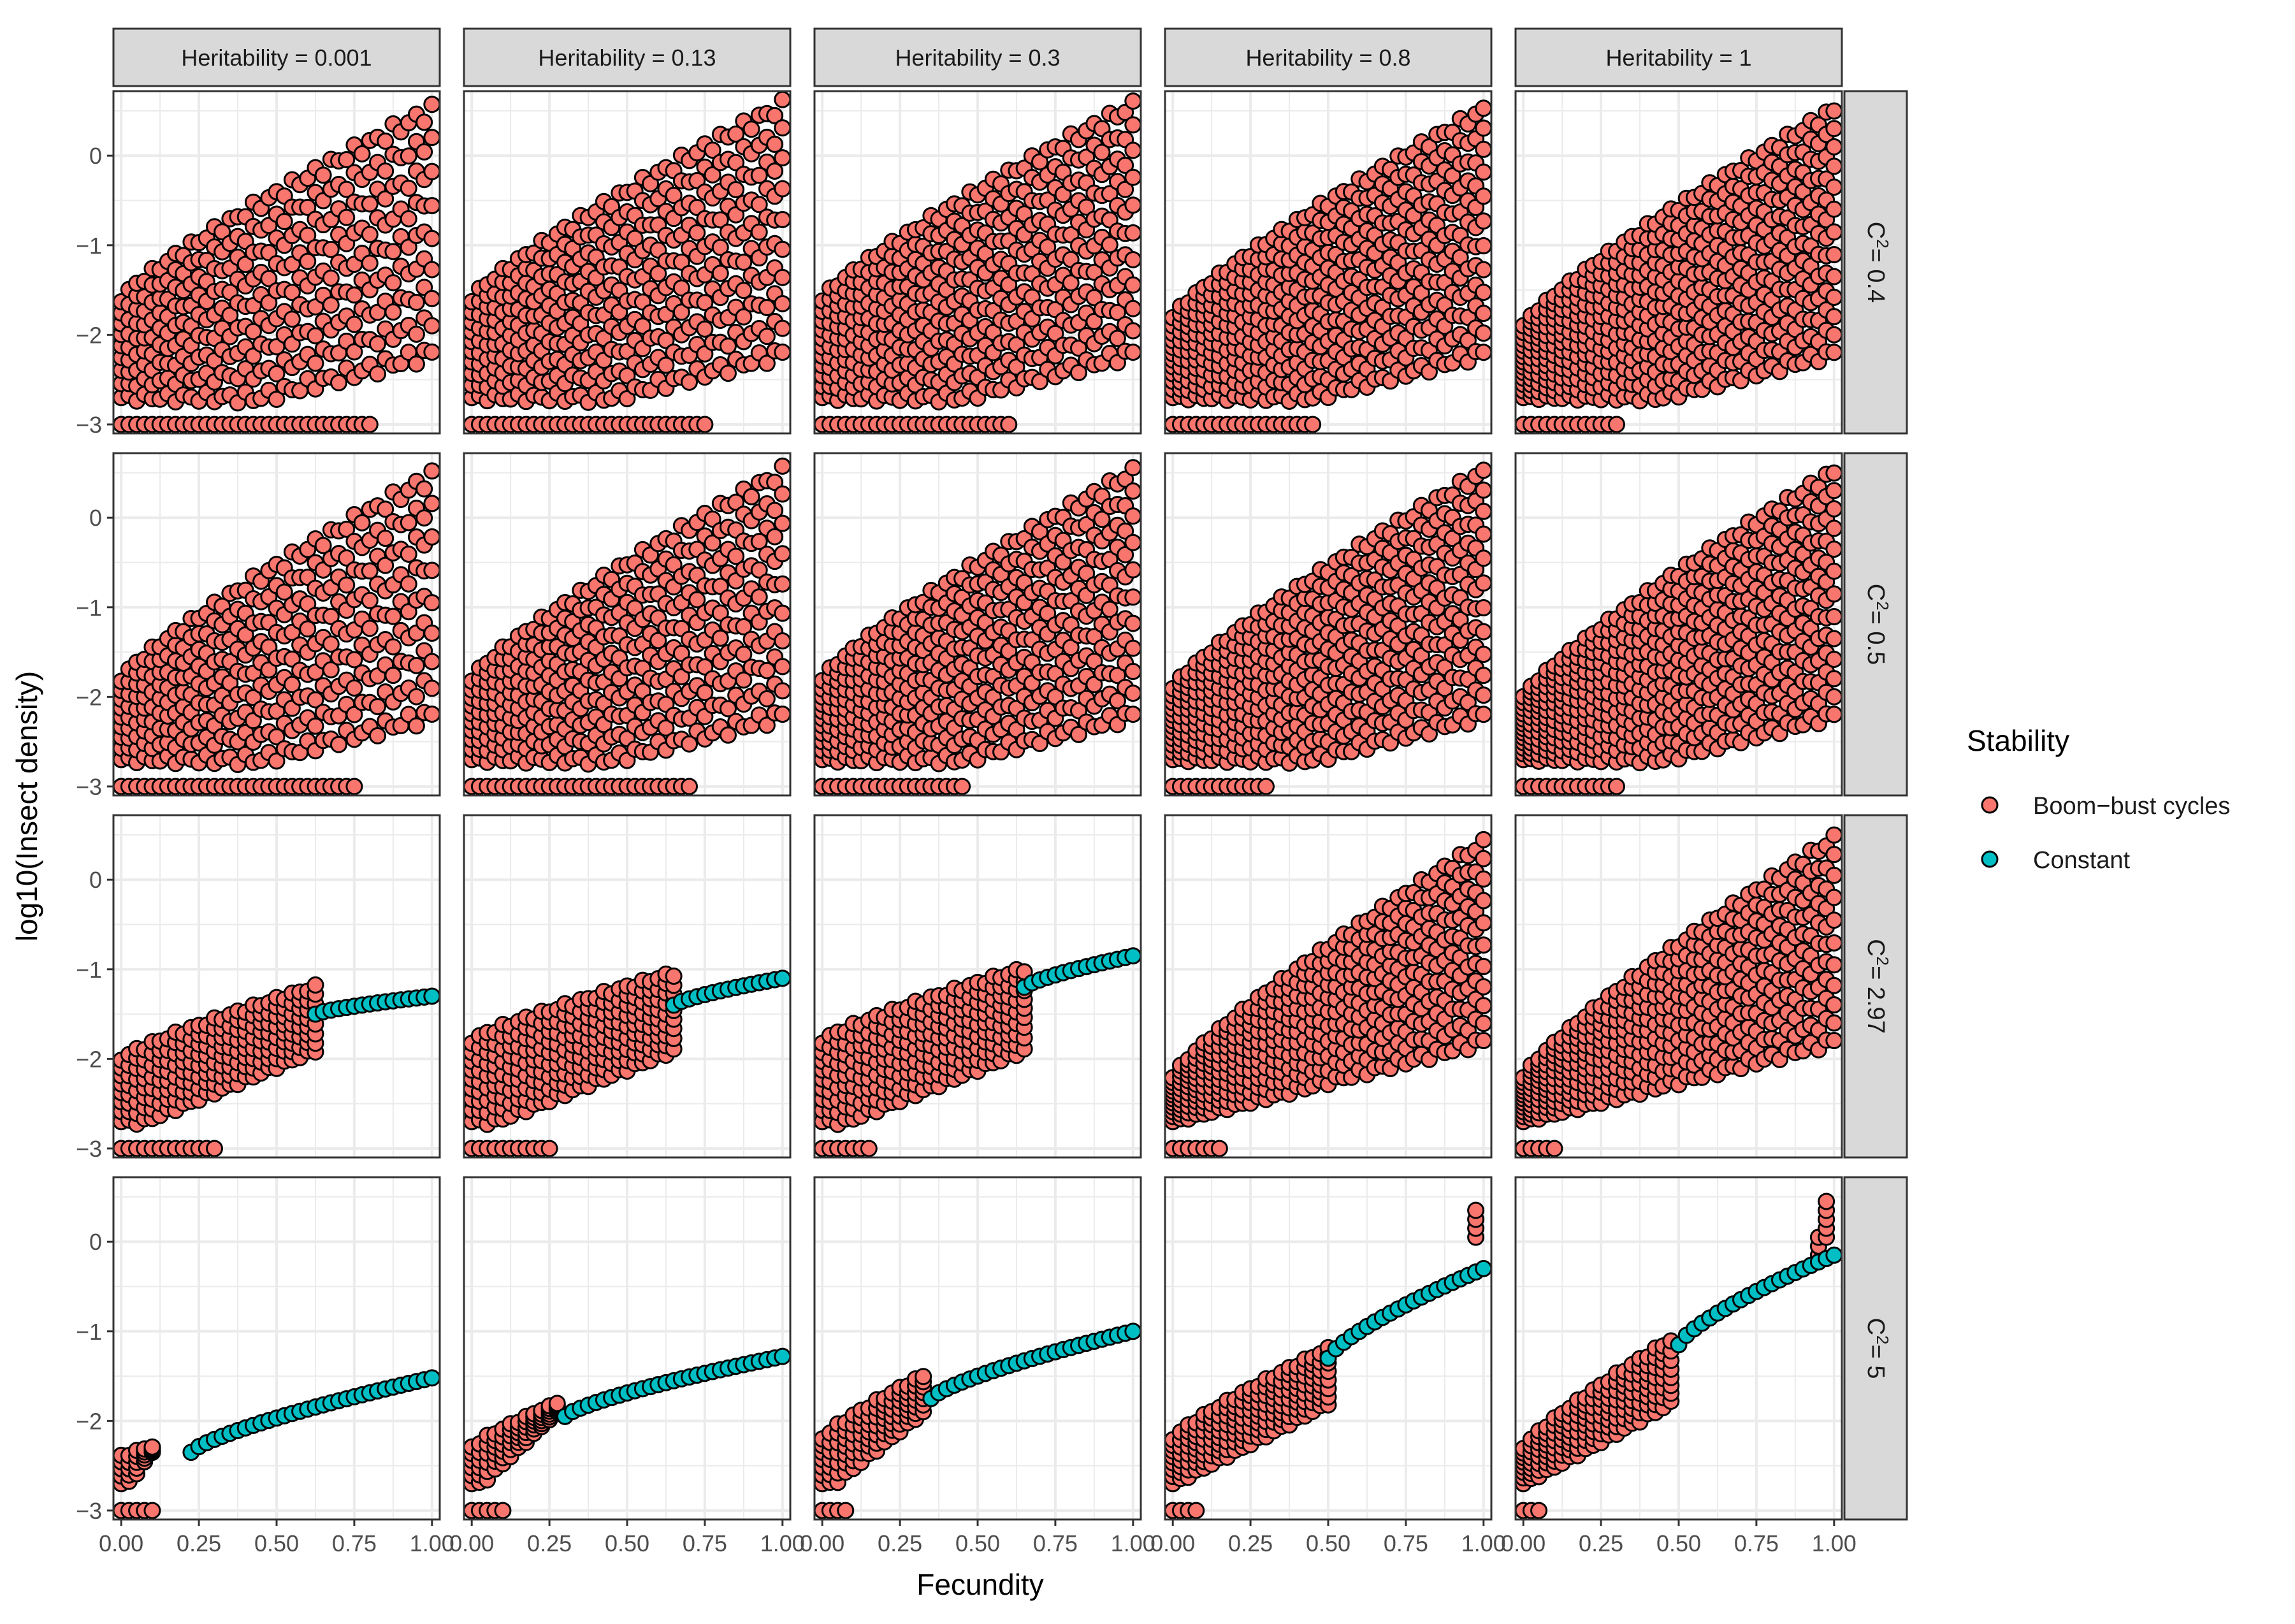 The height and width of the screenshot is (1624, 2295). Describe the element at coordinates (1678, 58) in the screenshot. I see `column-strip-label: Heritability = 1` at that location.